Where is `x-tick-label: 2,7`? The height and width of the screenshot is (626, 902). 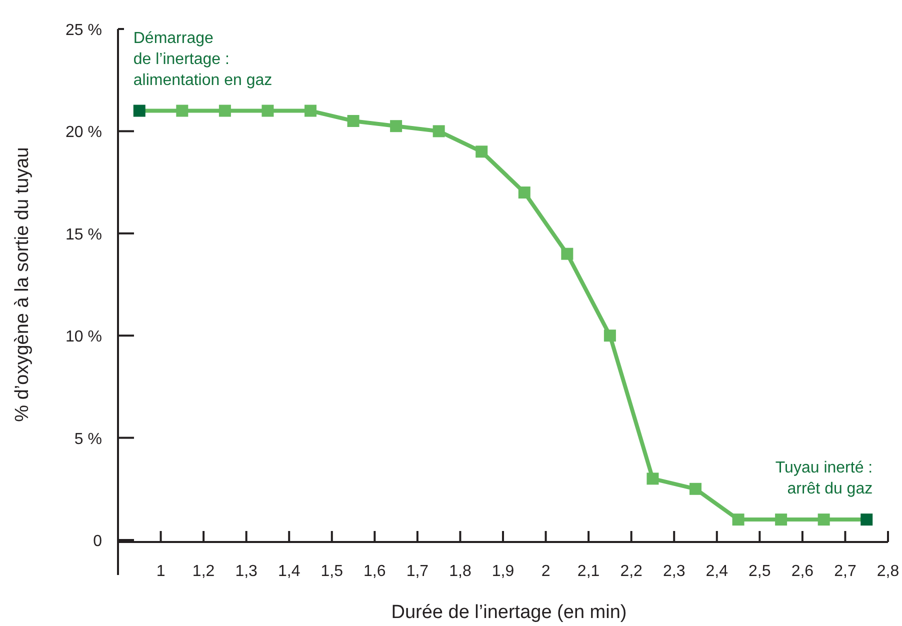 x-tick-label: 2,7 is located at coordinates (845, 571).